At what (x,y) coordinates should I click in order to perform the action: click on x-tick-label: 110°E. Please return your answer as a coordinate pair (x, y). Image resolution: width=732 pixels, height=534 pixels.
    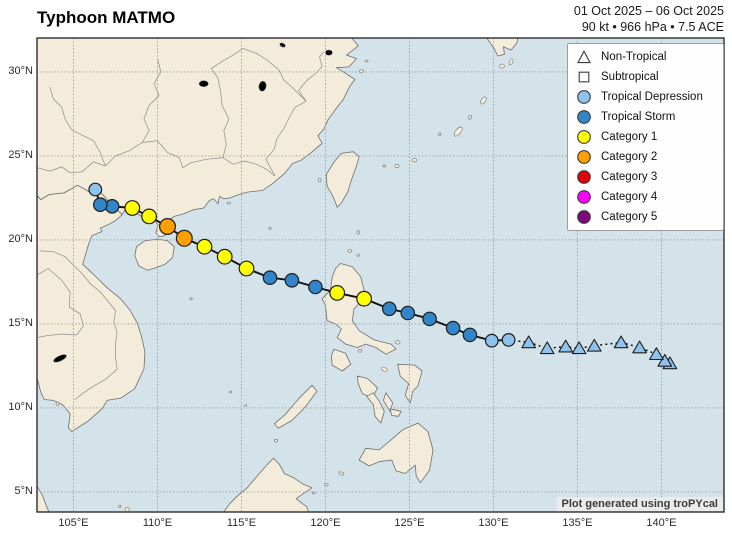
    Looking at the image, I should click on (157, 523).